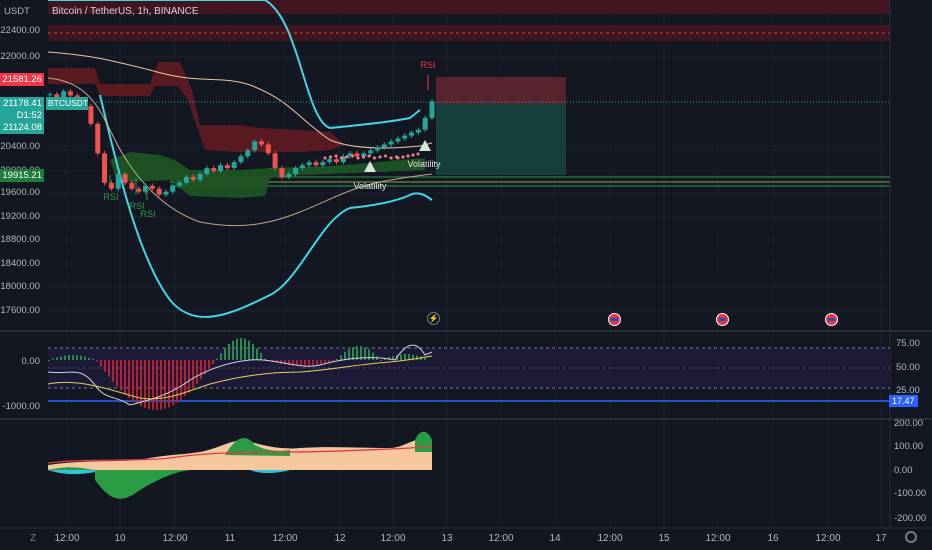 The image size is (932, 550). I want to click on resistance-zone, so click(469, 7).